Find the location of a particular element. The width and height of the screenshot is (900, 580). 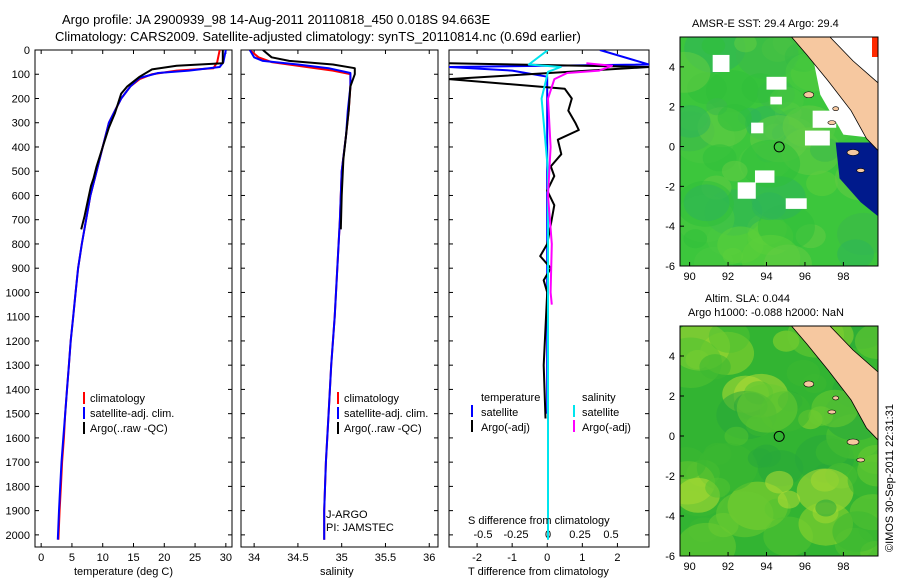

y-tick-label: 1200 is located at coordinates (18, 342).